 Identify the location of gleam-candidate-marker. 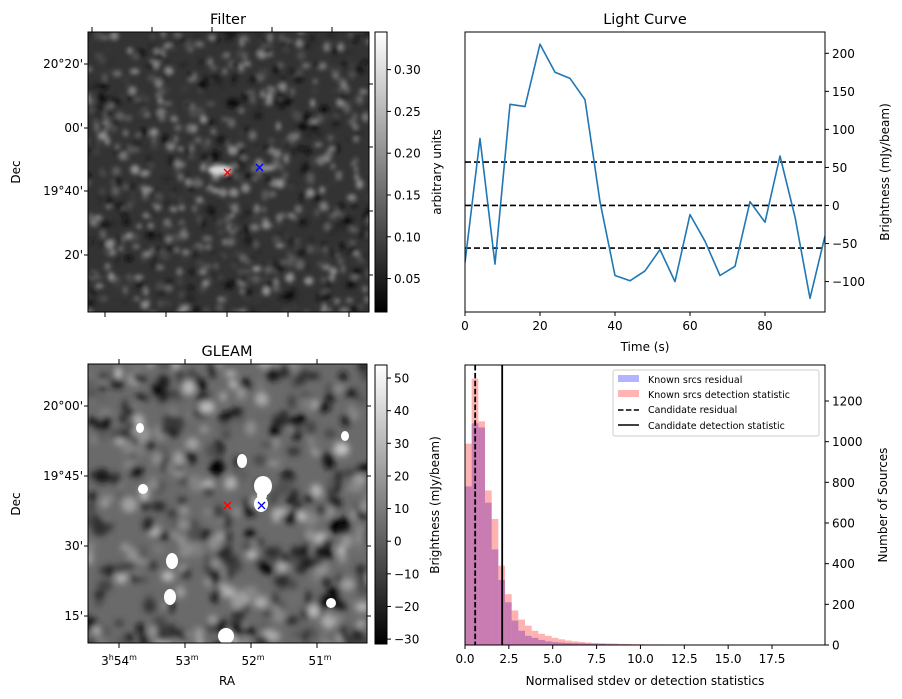
(227, 505).